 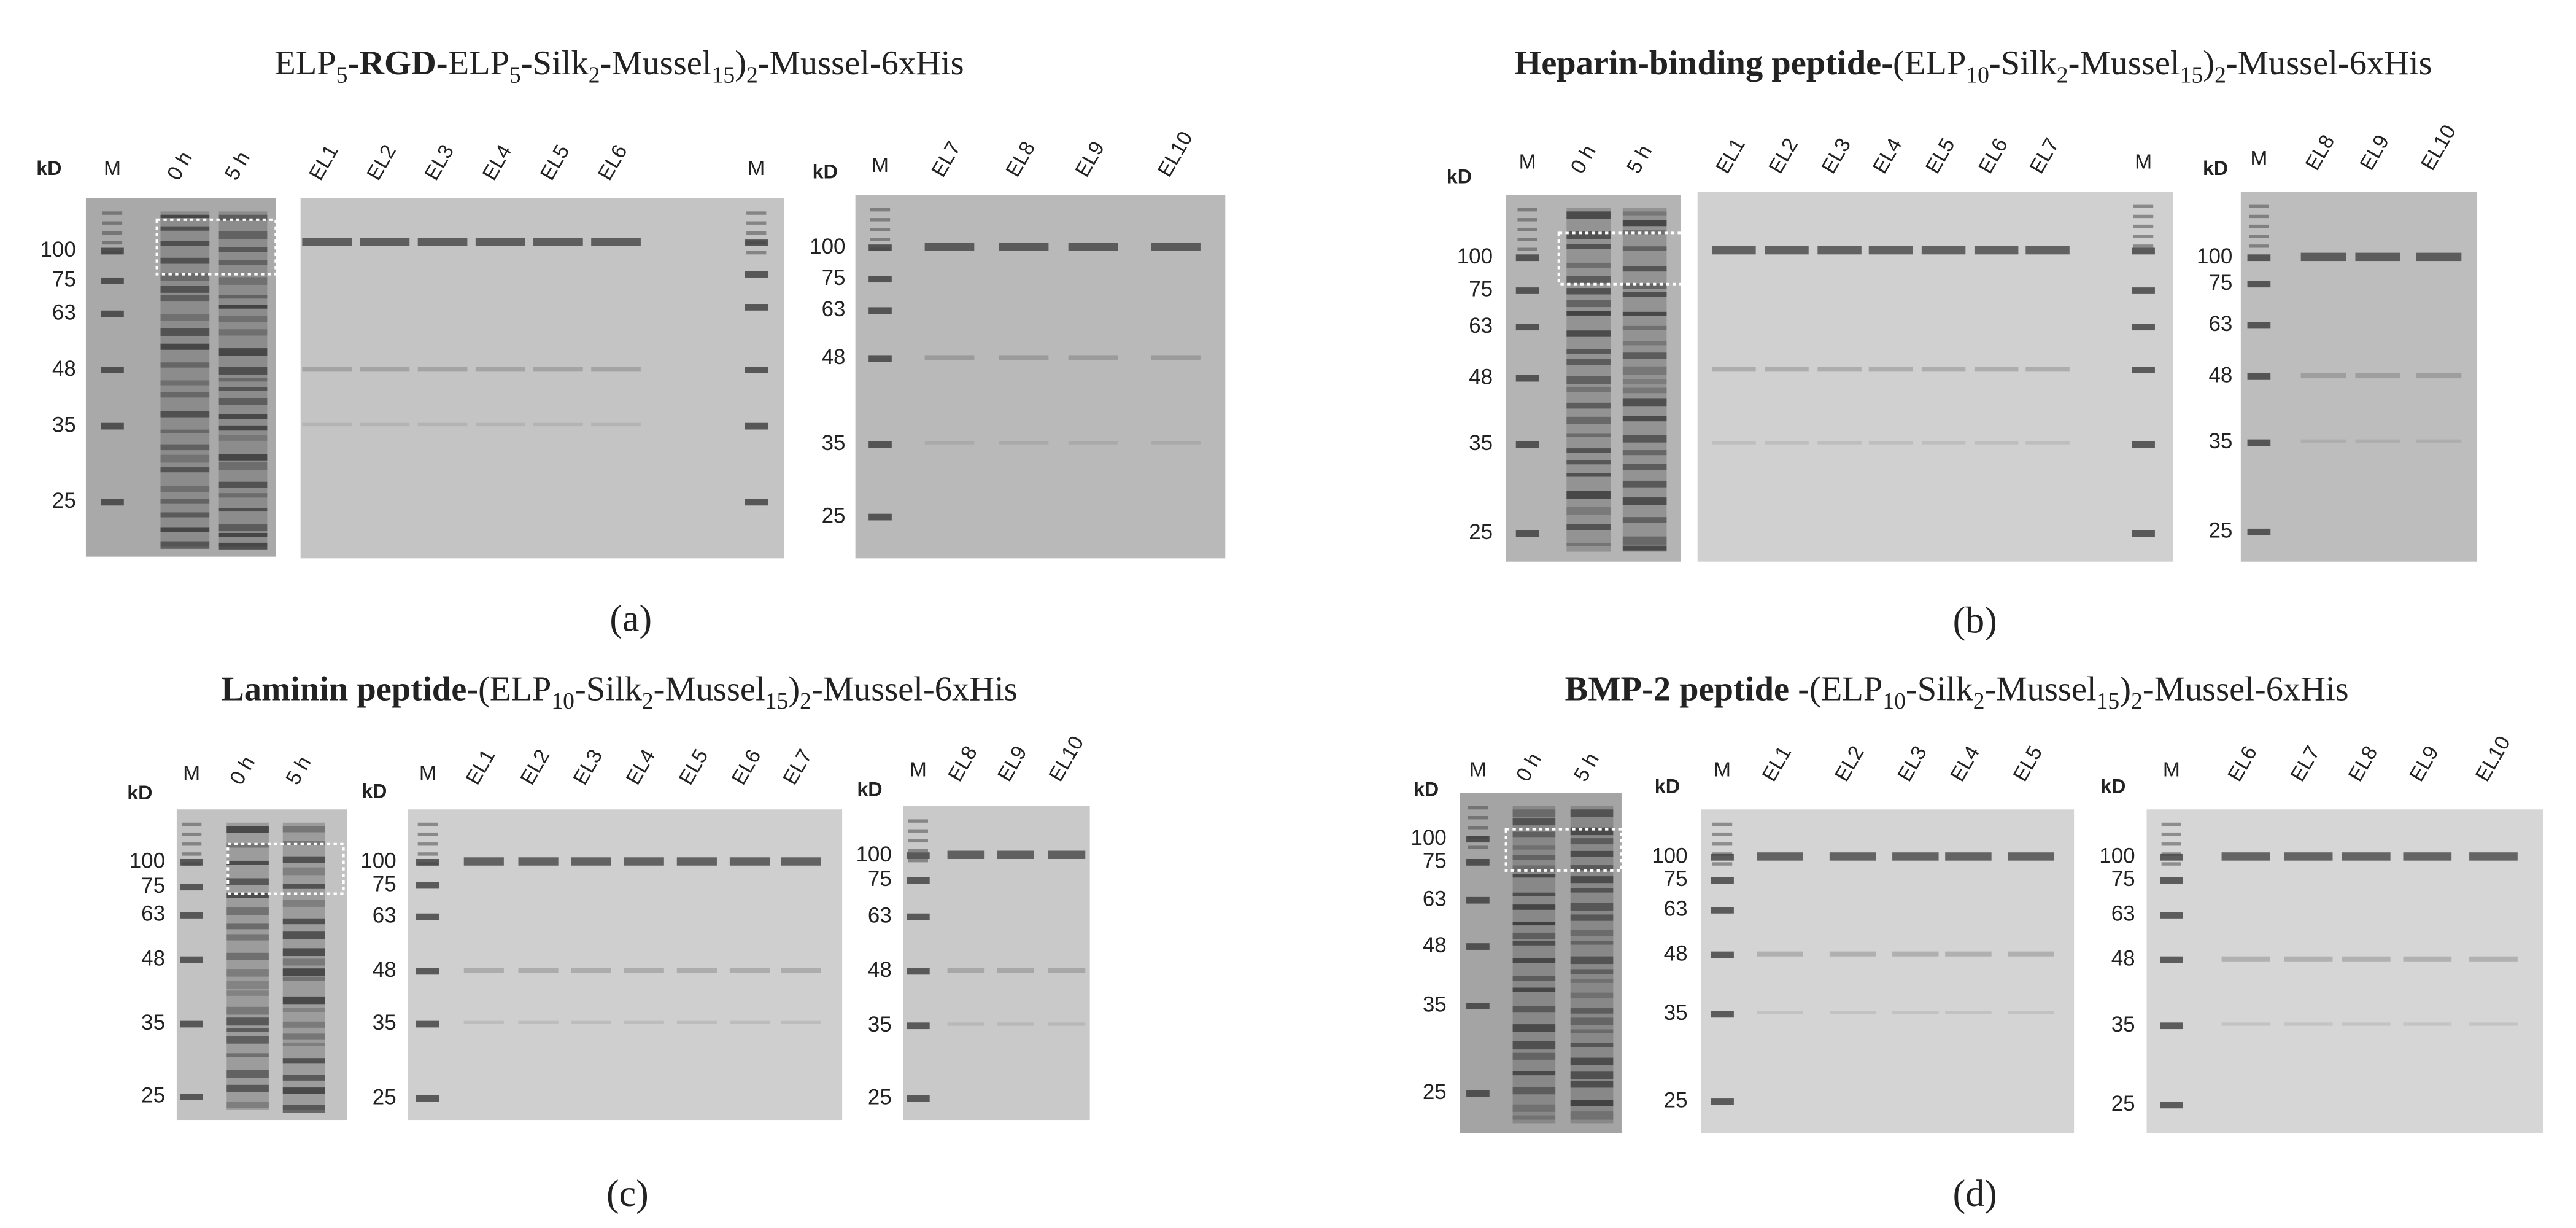 I want to click on title-segment: 10, so click(x=562, y=701).